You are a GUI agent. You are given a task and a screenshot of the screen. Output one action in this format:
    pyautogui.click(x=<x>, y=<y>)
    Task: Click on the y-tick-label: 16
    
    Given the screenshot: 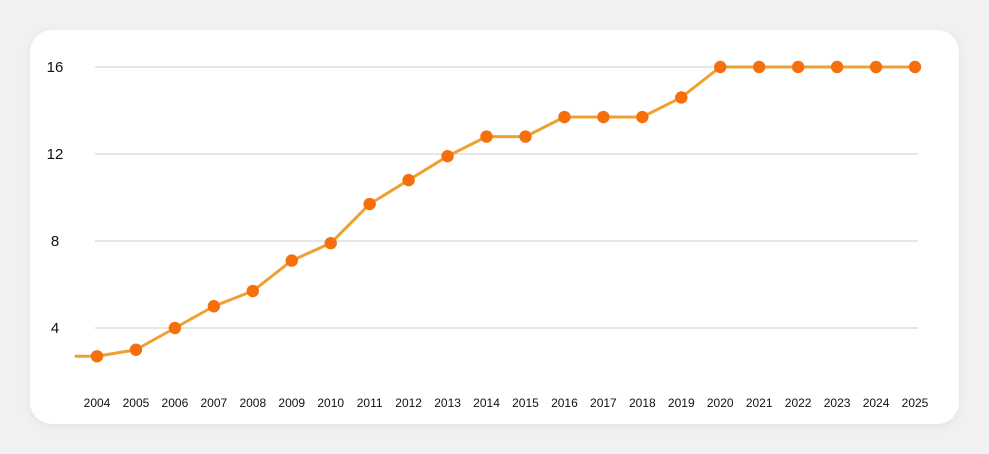 What is the action you would take?
    pyautogui.click(x=55, y=67)
    